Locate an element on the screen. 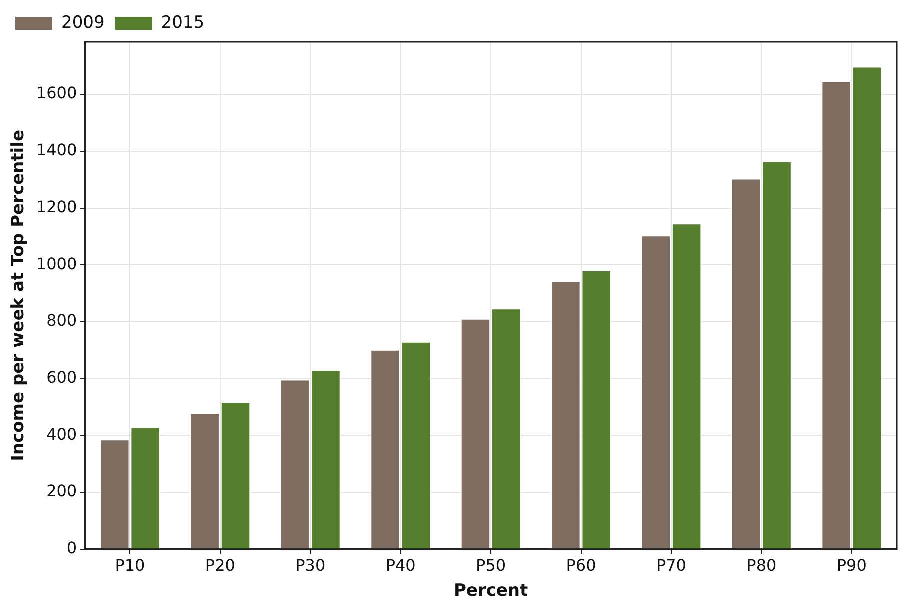  x-tick-label: P40 is located at coordinates (401, 566).